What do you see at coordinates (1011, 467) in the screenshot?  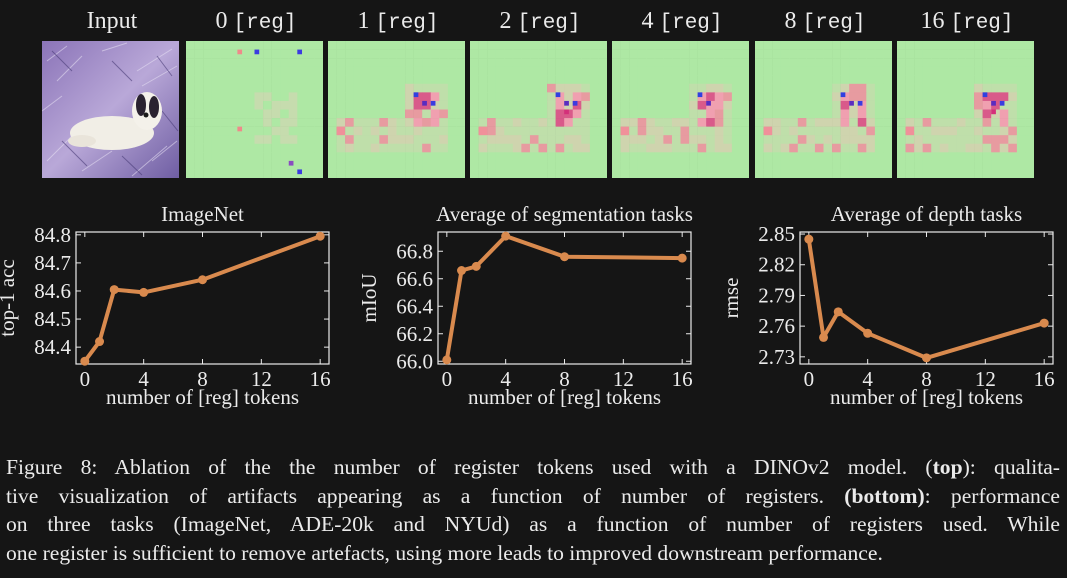 I see `caption-text: ): qualita-` at bounding box center [1011, 467].